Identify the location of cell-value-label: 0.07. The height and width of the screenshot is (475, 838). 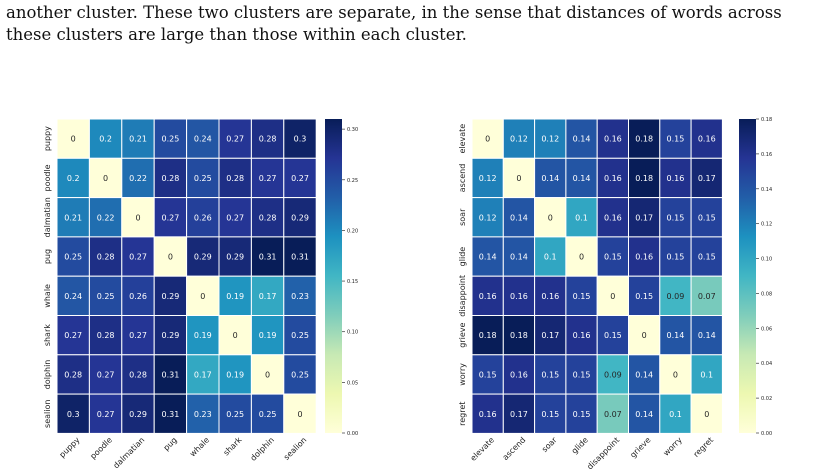
(707, 296).